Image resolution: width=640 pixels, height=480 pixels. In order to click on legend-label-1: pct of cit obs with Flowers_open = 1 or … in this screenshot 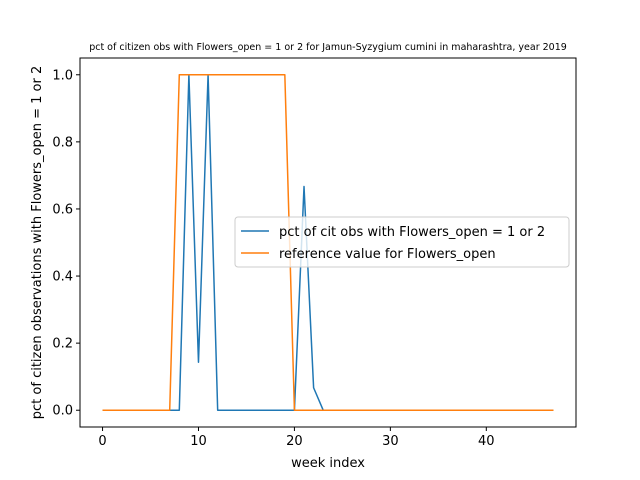, I will do `click(412, 232)`.